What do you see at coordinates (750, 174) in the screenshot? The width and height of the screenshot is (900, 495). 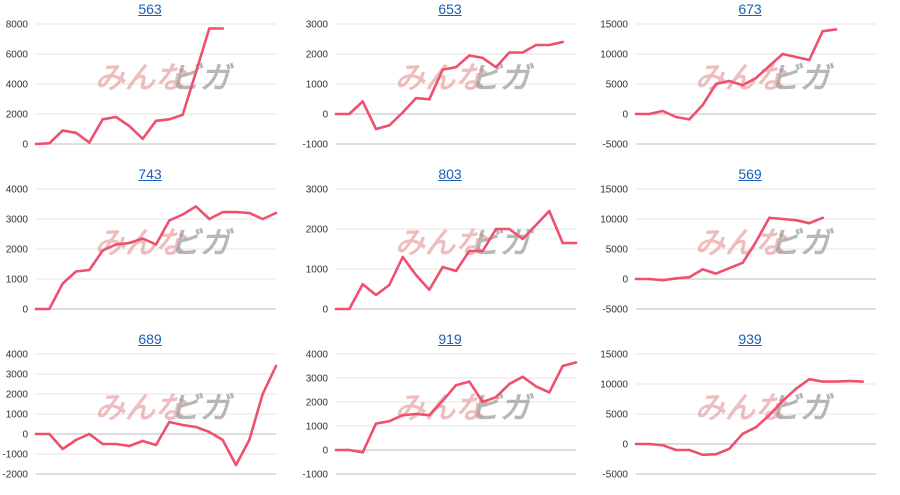 I see `chart-title-link: 569` at bounding box center [750, 174].